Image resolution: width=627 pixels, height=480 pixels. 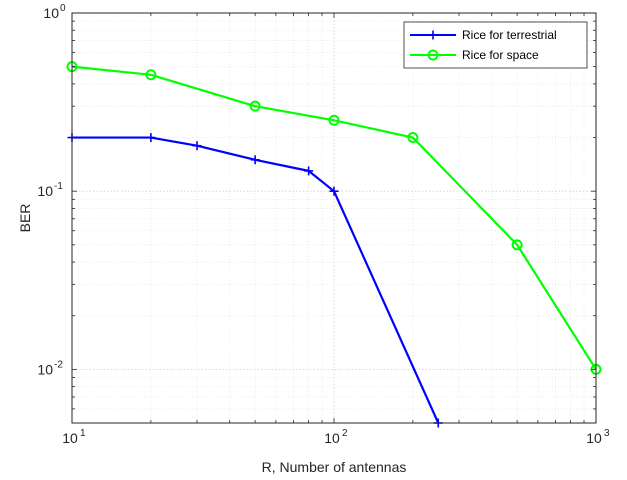 What do you see at coordinates (63, 8) in the screenshot?
I see `y-tick-label-exp: 0` at bounding box center [63, 8].